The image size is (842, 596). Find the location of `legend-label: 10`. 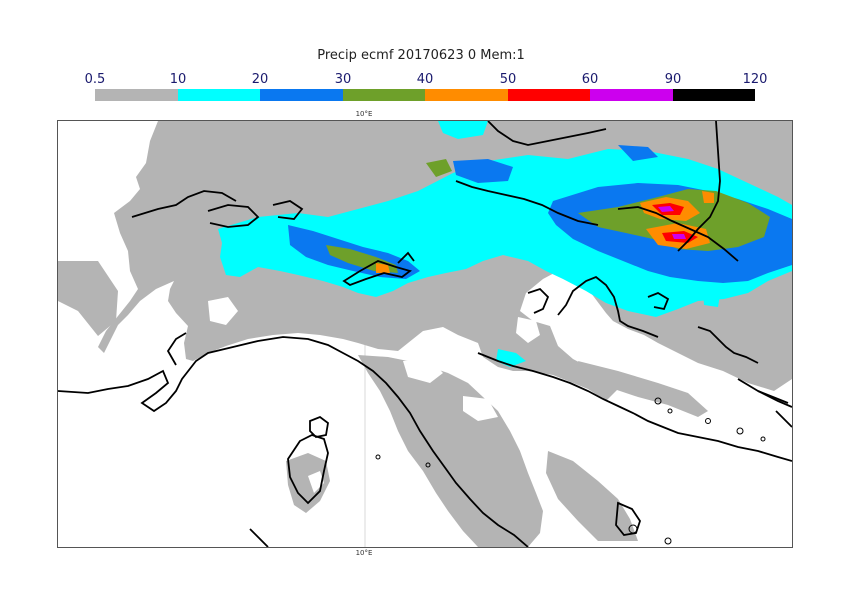

legend-label: 10 is located at coordinates (178, 79).